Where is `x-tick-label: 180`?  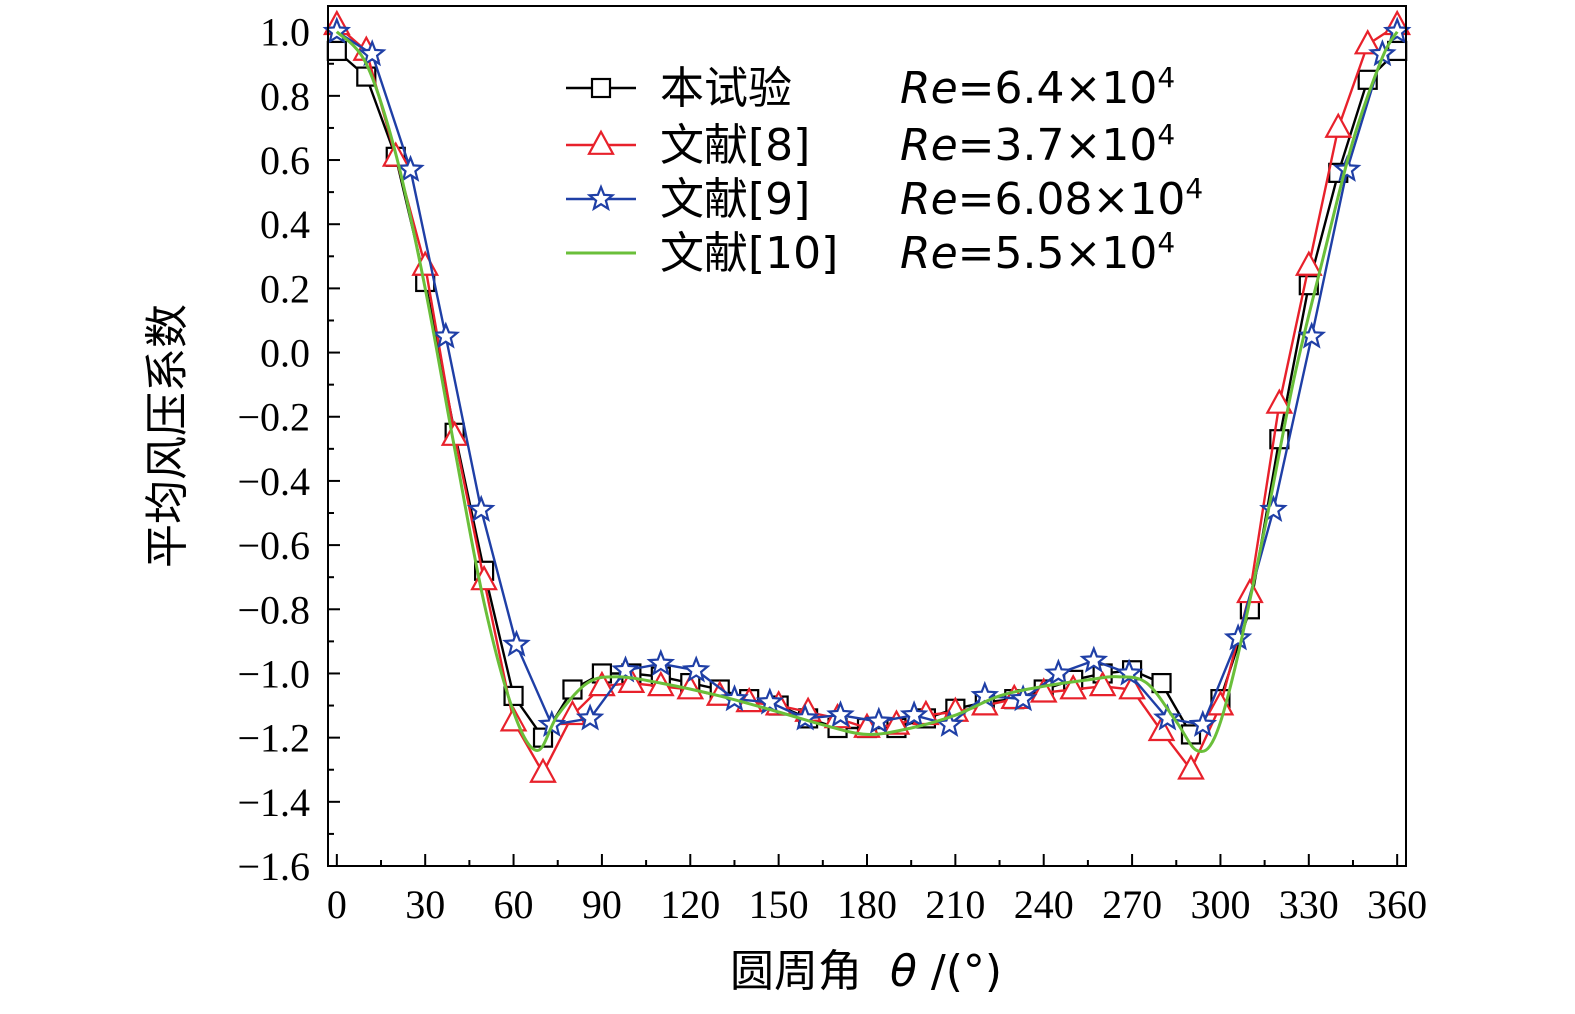
x-tick-label: 180 is located at coordinates (867, 904).